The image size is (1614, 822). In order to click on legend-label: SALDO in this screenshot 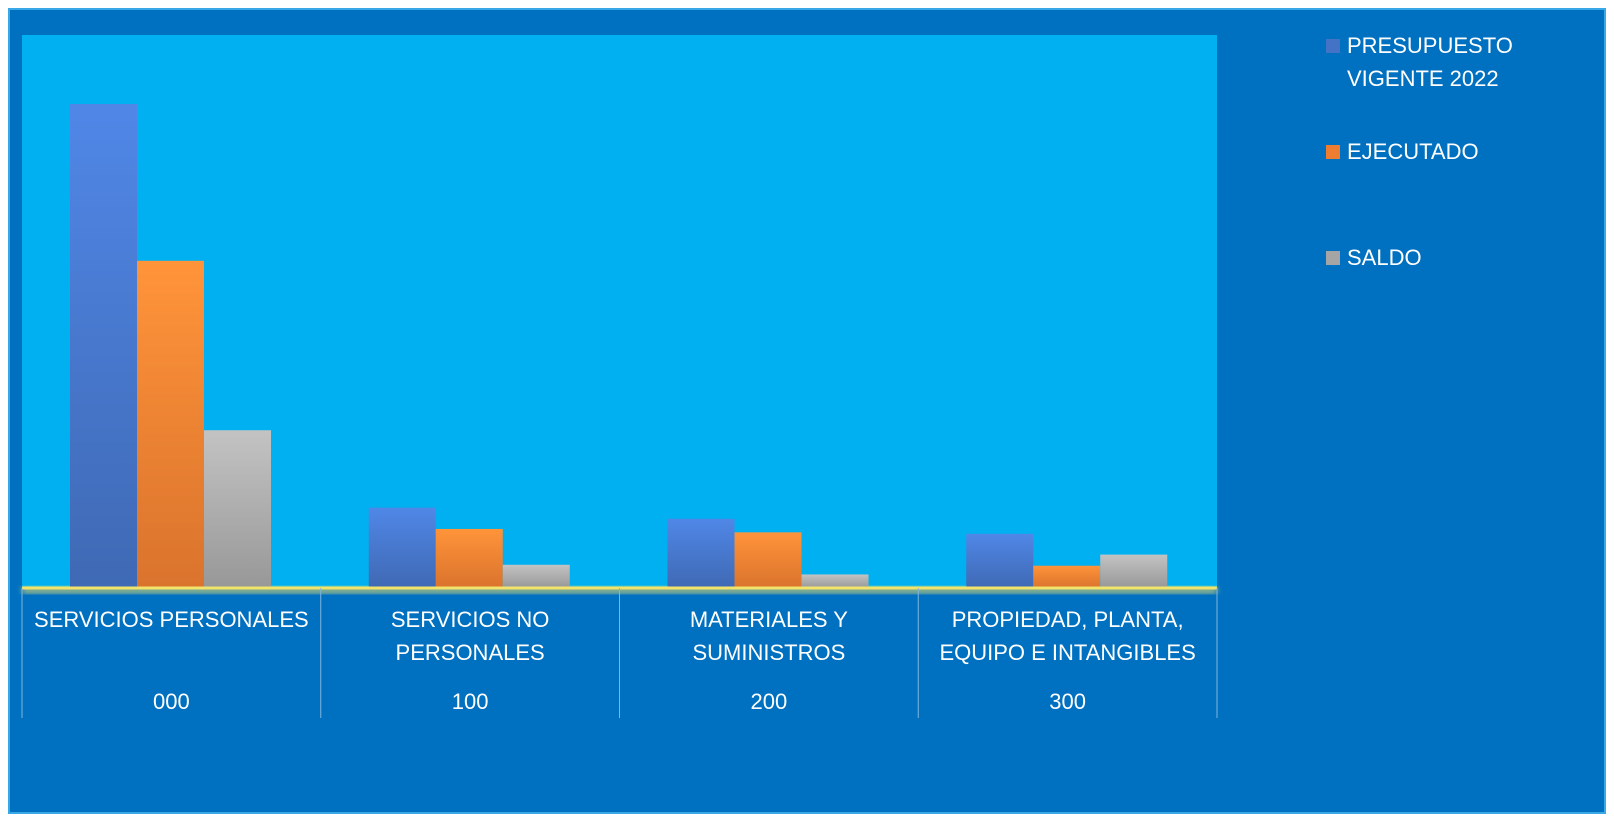, I will do `click(1384, 257)`.